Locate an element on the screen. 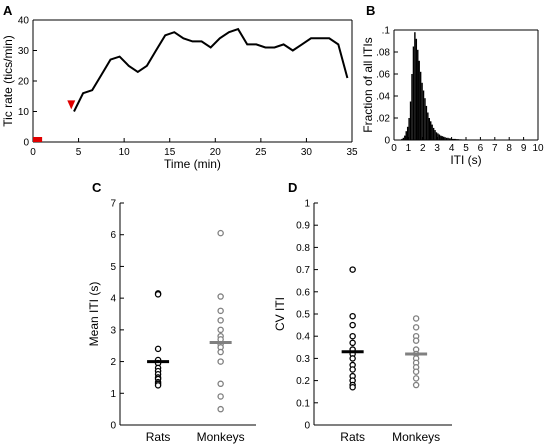 Image resolution: width=546 pixels, height=445 pixels. x-tick-label: 3 is located at coordinates (437, 148).